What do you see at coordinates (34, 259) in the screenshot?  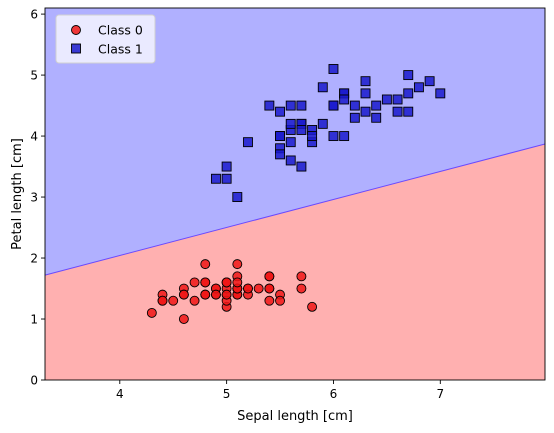 I see `y-tick-label: 2` at bounding box center [34, 259].